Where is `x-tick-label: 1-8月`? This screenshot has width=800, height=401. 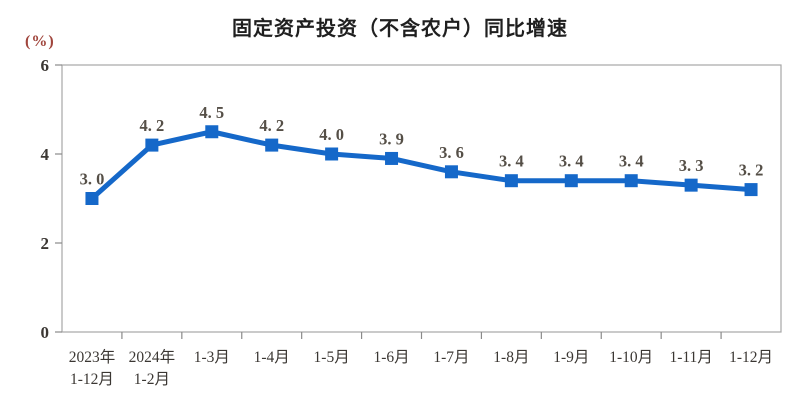 x-tick-label: 1-8月 is located at coordinates (511, 357).